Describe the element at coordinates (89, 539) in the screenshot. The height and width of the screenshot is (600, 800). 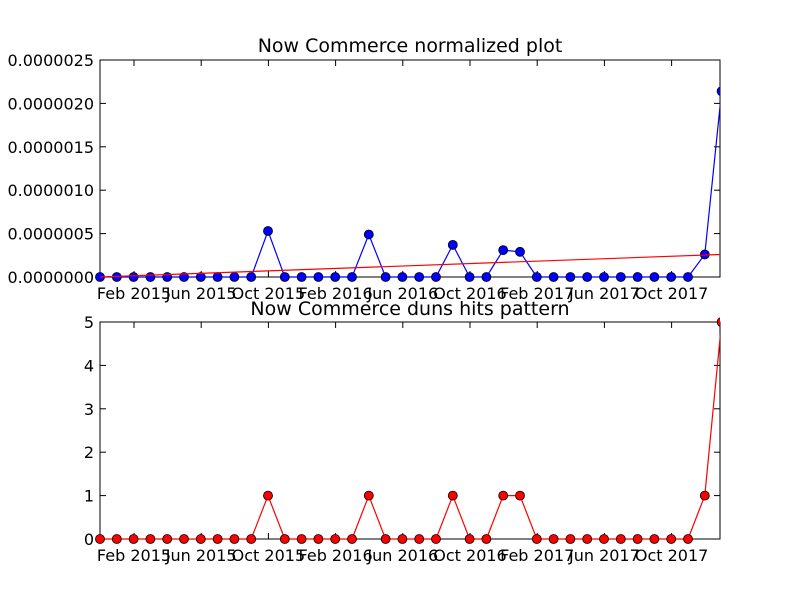
I see `y-tick-label: 0` at that location.